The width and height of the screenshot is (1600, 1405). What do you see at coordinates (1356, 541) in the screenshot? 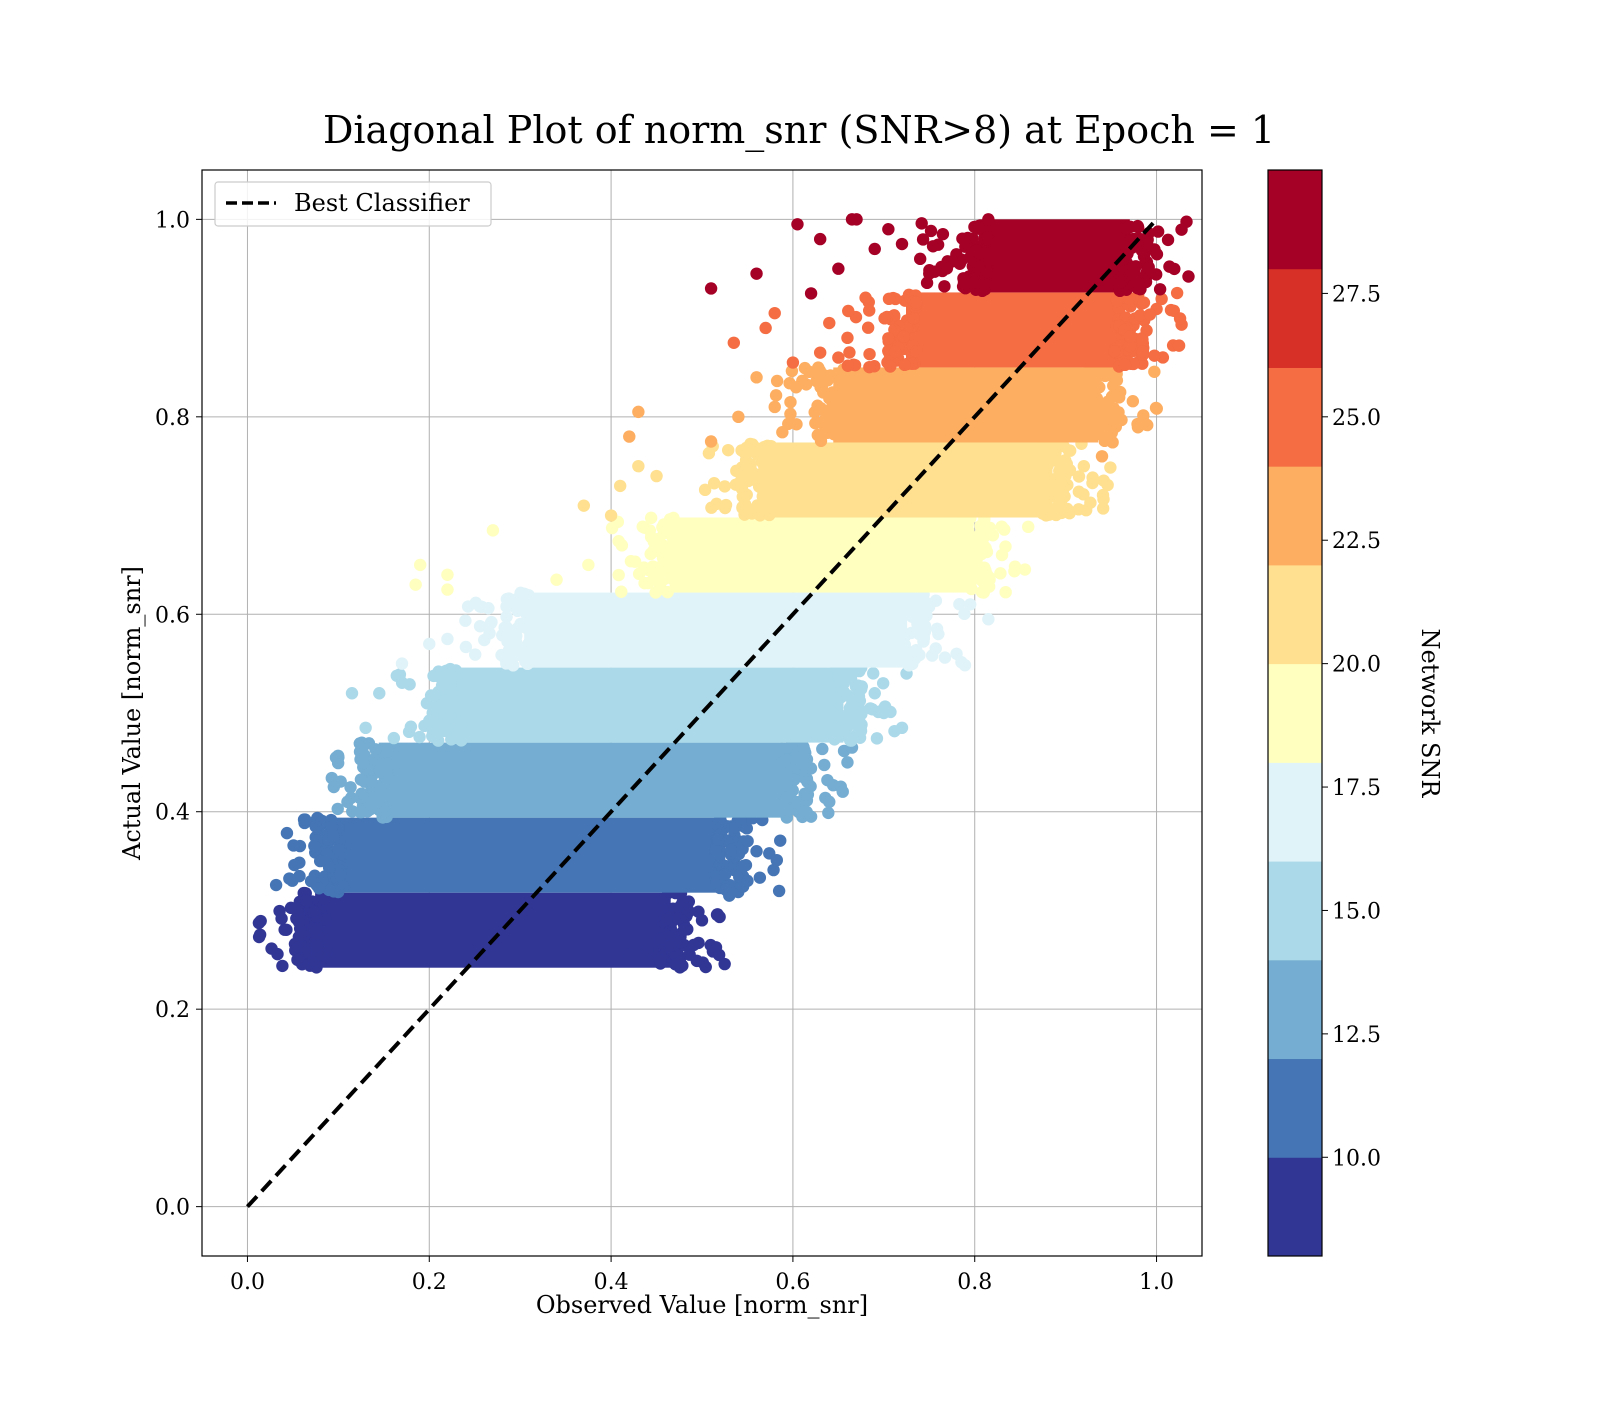
I see `colorbar-tick-label: 22.5` at bounding box center [1356, 541].